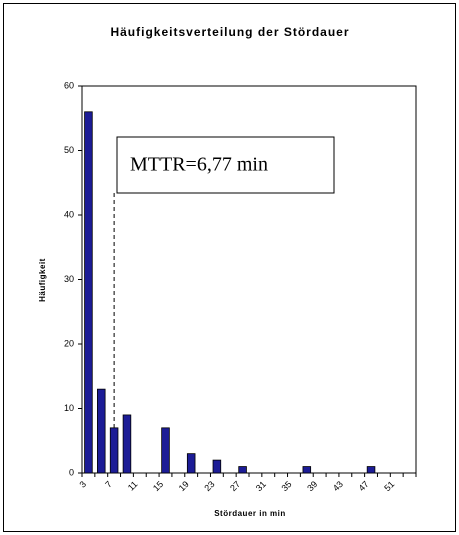  I want to click on y-tick-label: 40, so click(69, 214).